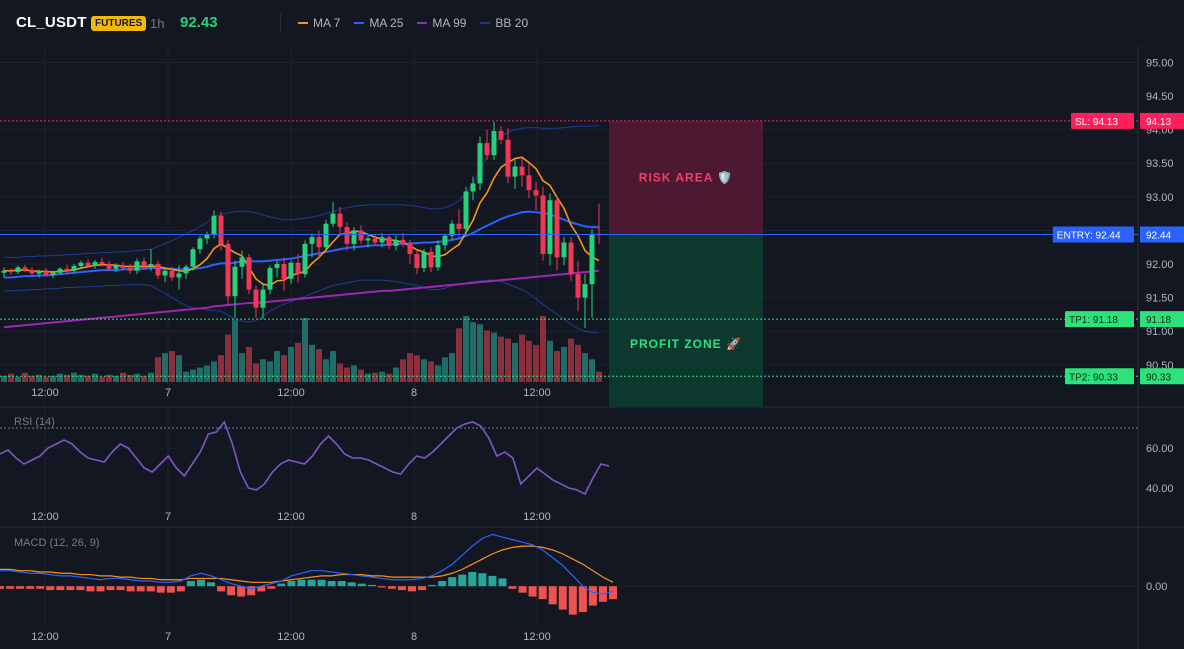 This screenshot has width=1184, height=649. Describe the element at coordinates (319, 23) in the screenshot. I see `legend-item: MA 7` at that location.